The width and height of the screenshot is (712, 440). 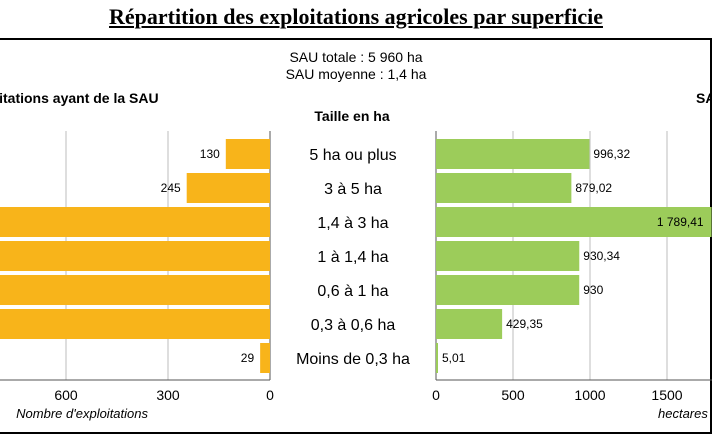 I want to click on left-x-tick-label: 300, so click(x=168, y=395).